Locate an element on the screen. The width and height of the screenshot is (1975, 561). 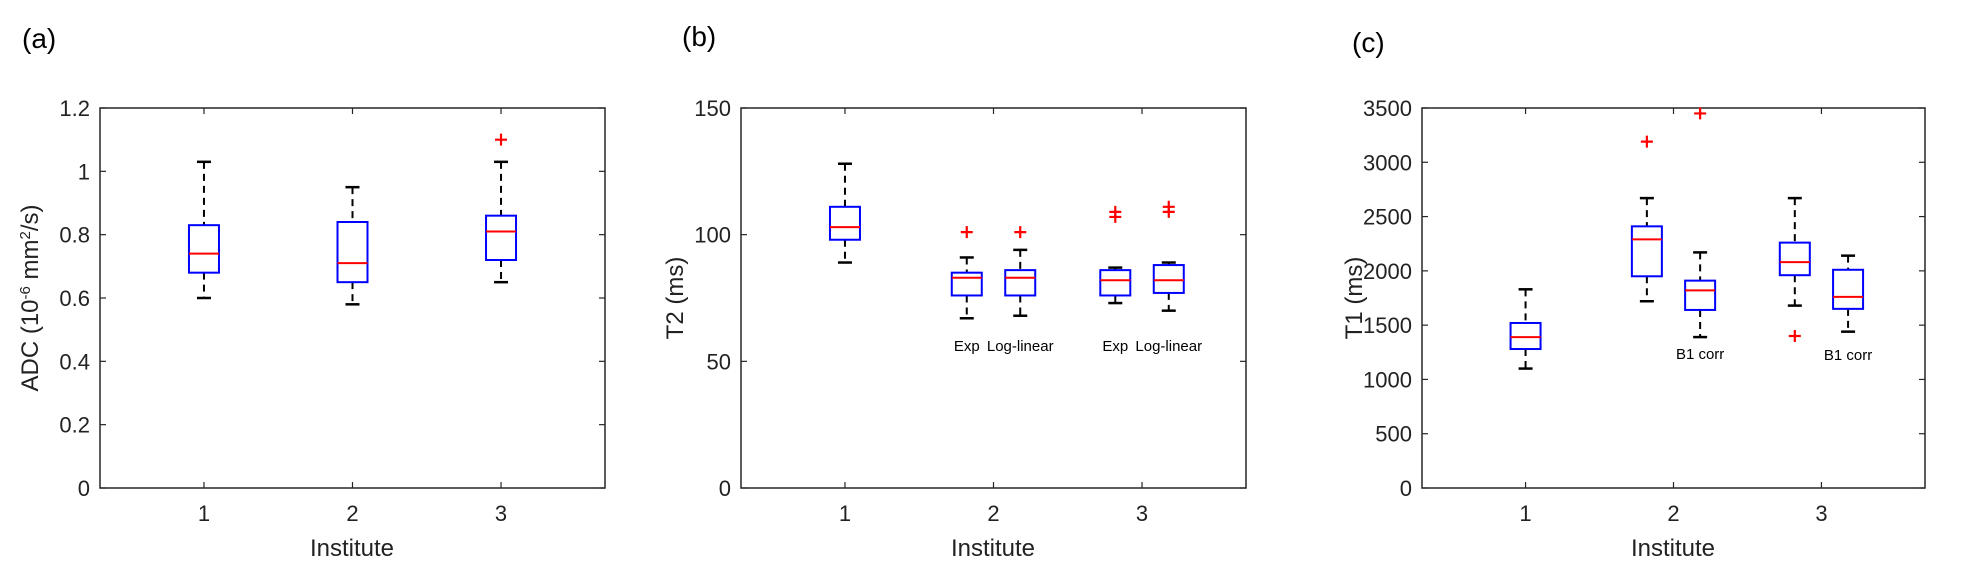
y-axis-title-exp1: -6 is located at coordinates (25, 292).